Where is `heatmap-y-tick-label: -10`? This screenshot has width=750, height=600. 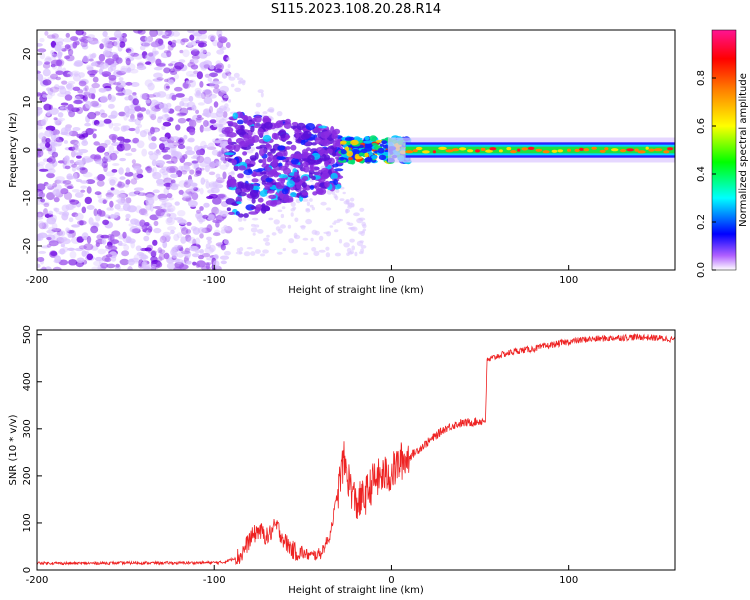
heatmap-y-tick-label: -10 is located at coordinates (27, 198).